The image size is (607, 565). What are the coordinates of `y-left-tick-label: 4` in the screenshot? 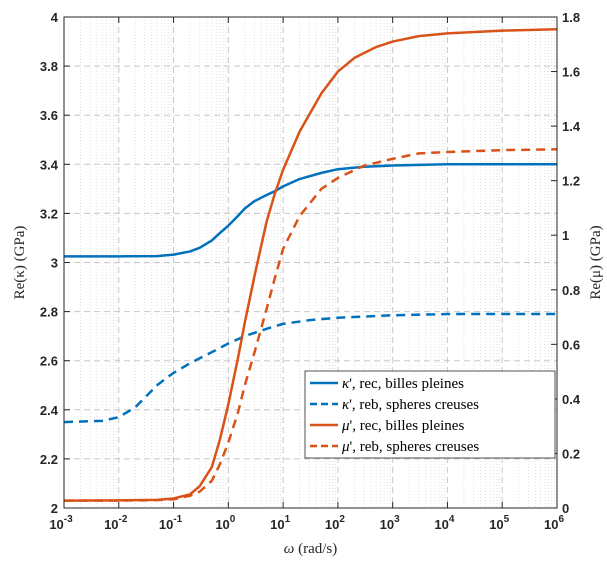 It's located at (55, 17).